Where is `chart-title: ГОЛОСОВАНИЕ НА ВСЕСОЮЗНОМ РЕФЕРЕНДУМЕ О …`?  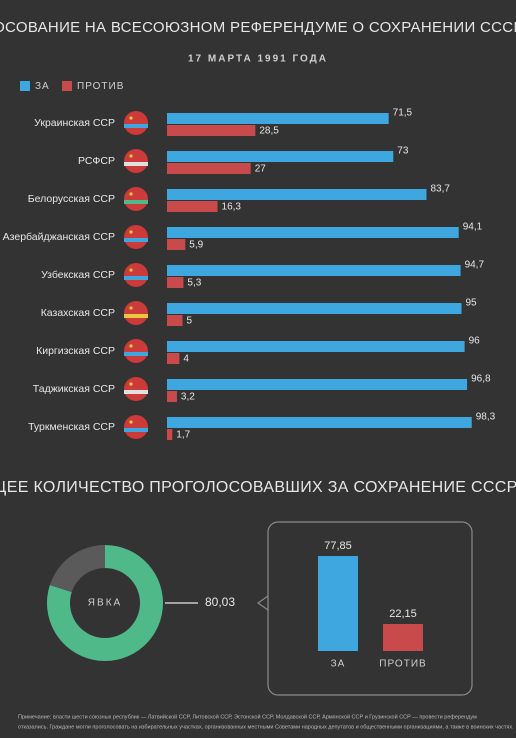
chart-title: ГОЛОСОВАНИЕ НА ВСЕСОЮЗНОМ РЕФЕРЕНДУМЕ О … is located at coordinates (258, 27).